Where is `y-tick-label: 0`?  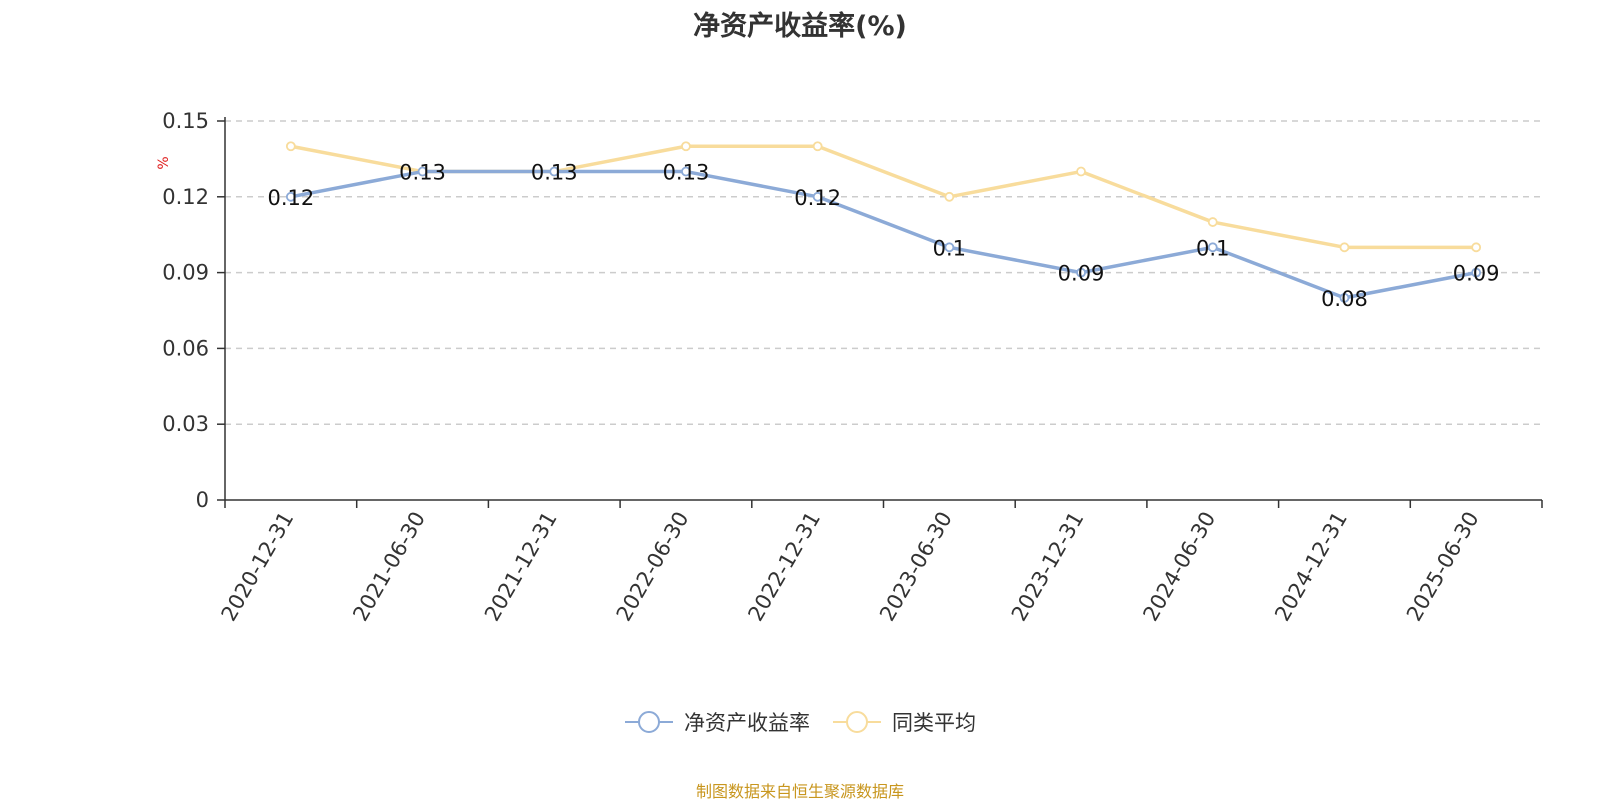
y-tick-label: 0 is located at coordinates (202, 500).